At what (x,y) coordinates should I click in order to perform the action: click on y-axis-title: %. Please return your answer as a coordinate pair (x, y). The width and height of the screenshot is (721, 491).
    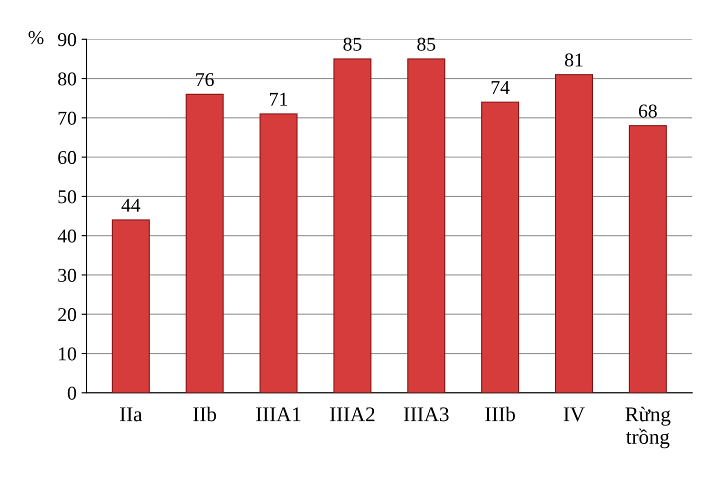
    Looking at the image, I should click on (36, 37).